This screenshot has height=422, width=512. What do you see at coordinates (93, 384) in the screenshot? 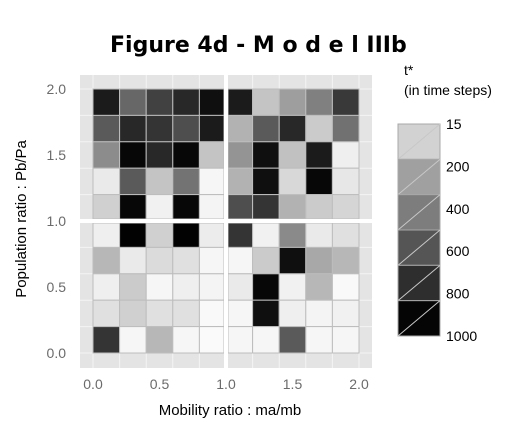
I see `x-tick-label: 0.0` at bounding box center [93, 384].